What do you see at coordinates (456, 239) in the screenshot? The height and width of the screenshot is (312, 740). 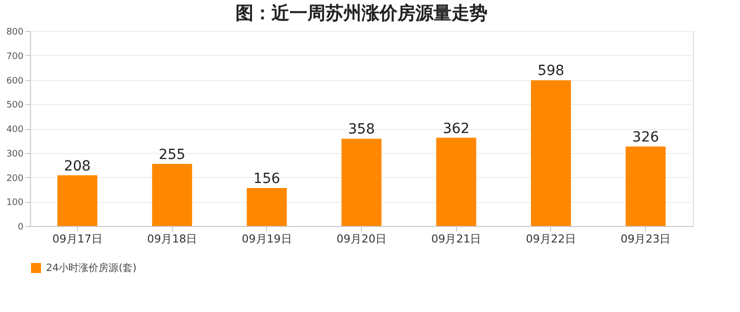 I see `x-tick-label: 09月21日` at bounding box center [456, 239].